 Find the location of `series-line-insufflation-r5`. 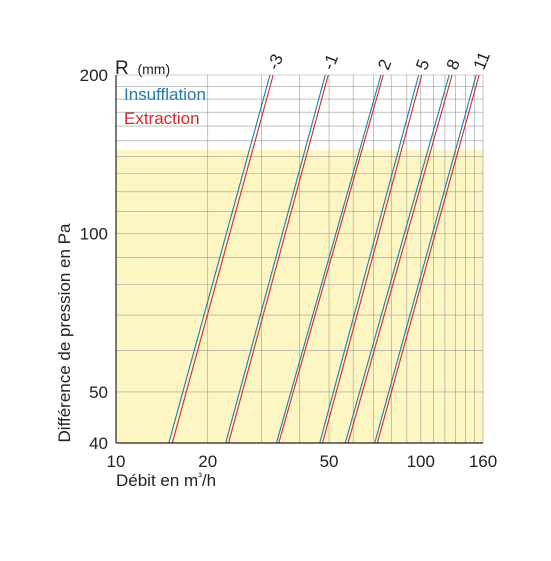

series-line-insufflation-r5 is located at coordinates (369, 259).